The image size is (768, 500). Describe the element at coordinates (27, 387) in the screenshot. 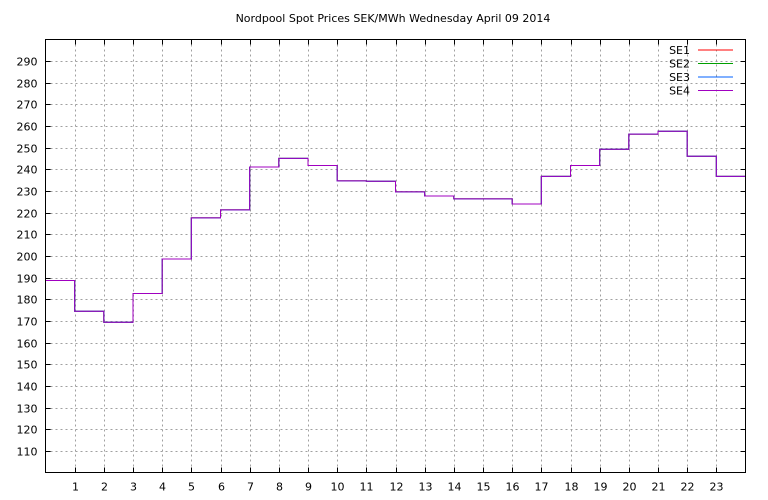

I see `y-tick-label: 140` at that location.